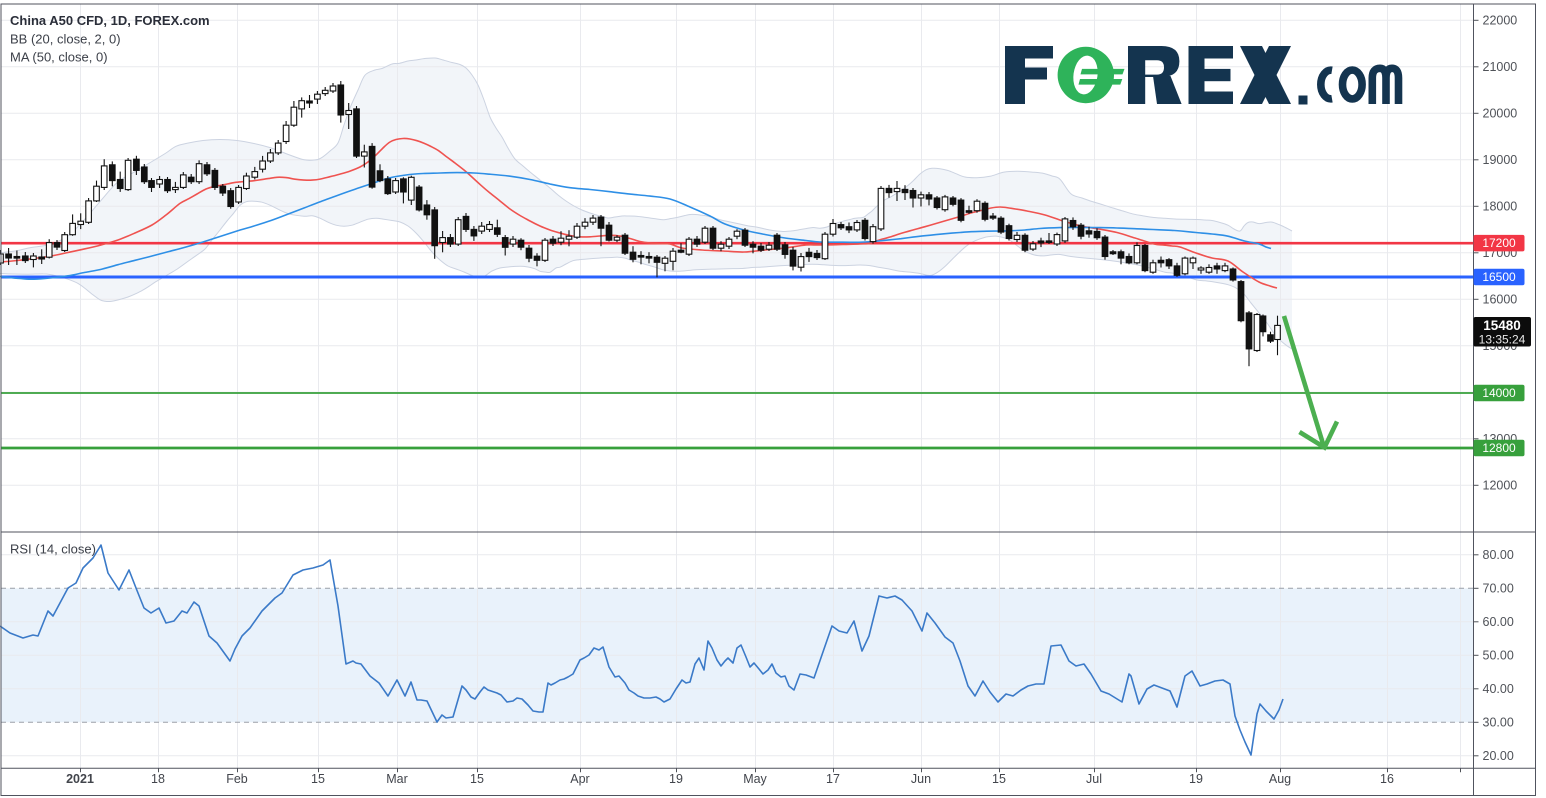 This screenshot has height=798, width=1546. Describe the element at coordinates (80, 779) in the screenshot. I see `svg-text: 2021` at that location.